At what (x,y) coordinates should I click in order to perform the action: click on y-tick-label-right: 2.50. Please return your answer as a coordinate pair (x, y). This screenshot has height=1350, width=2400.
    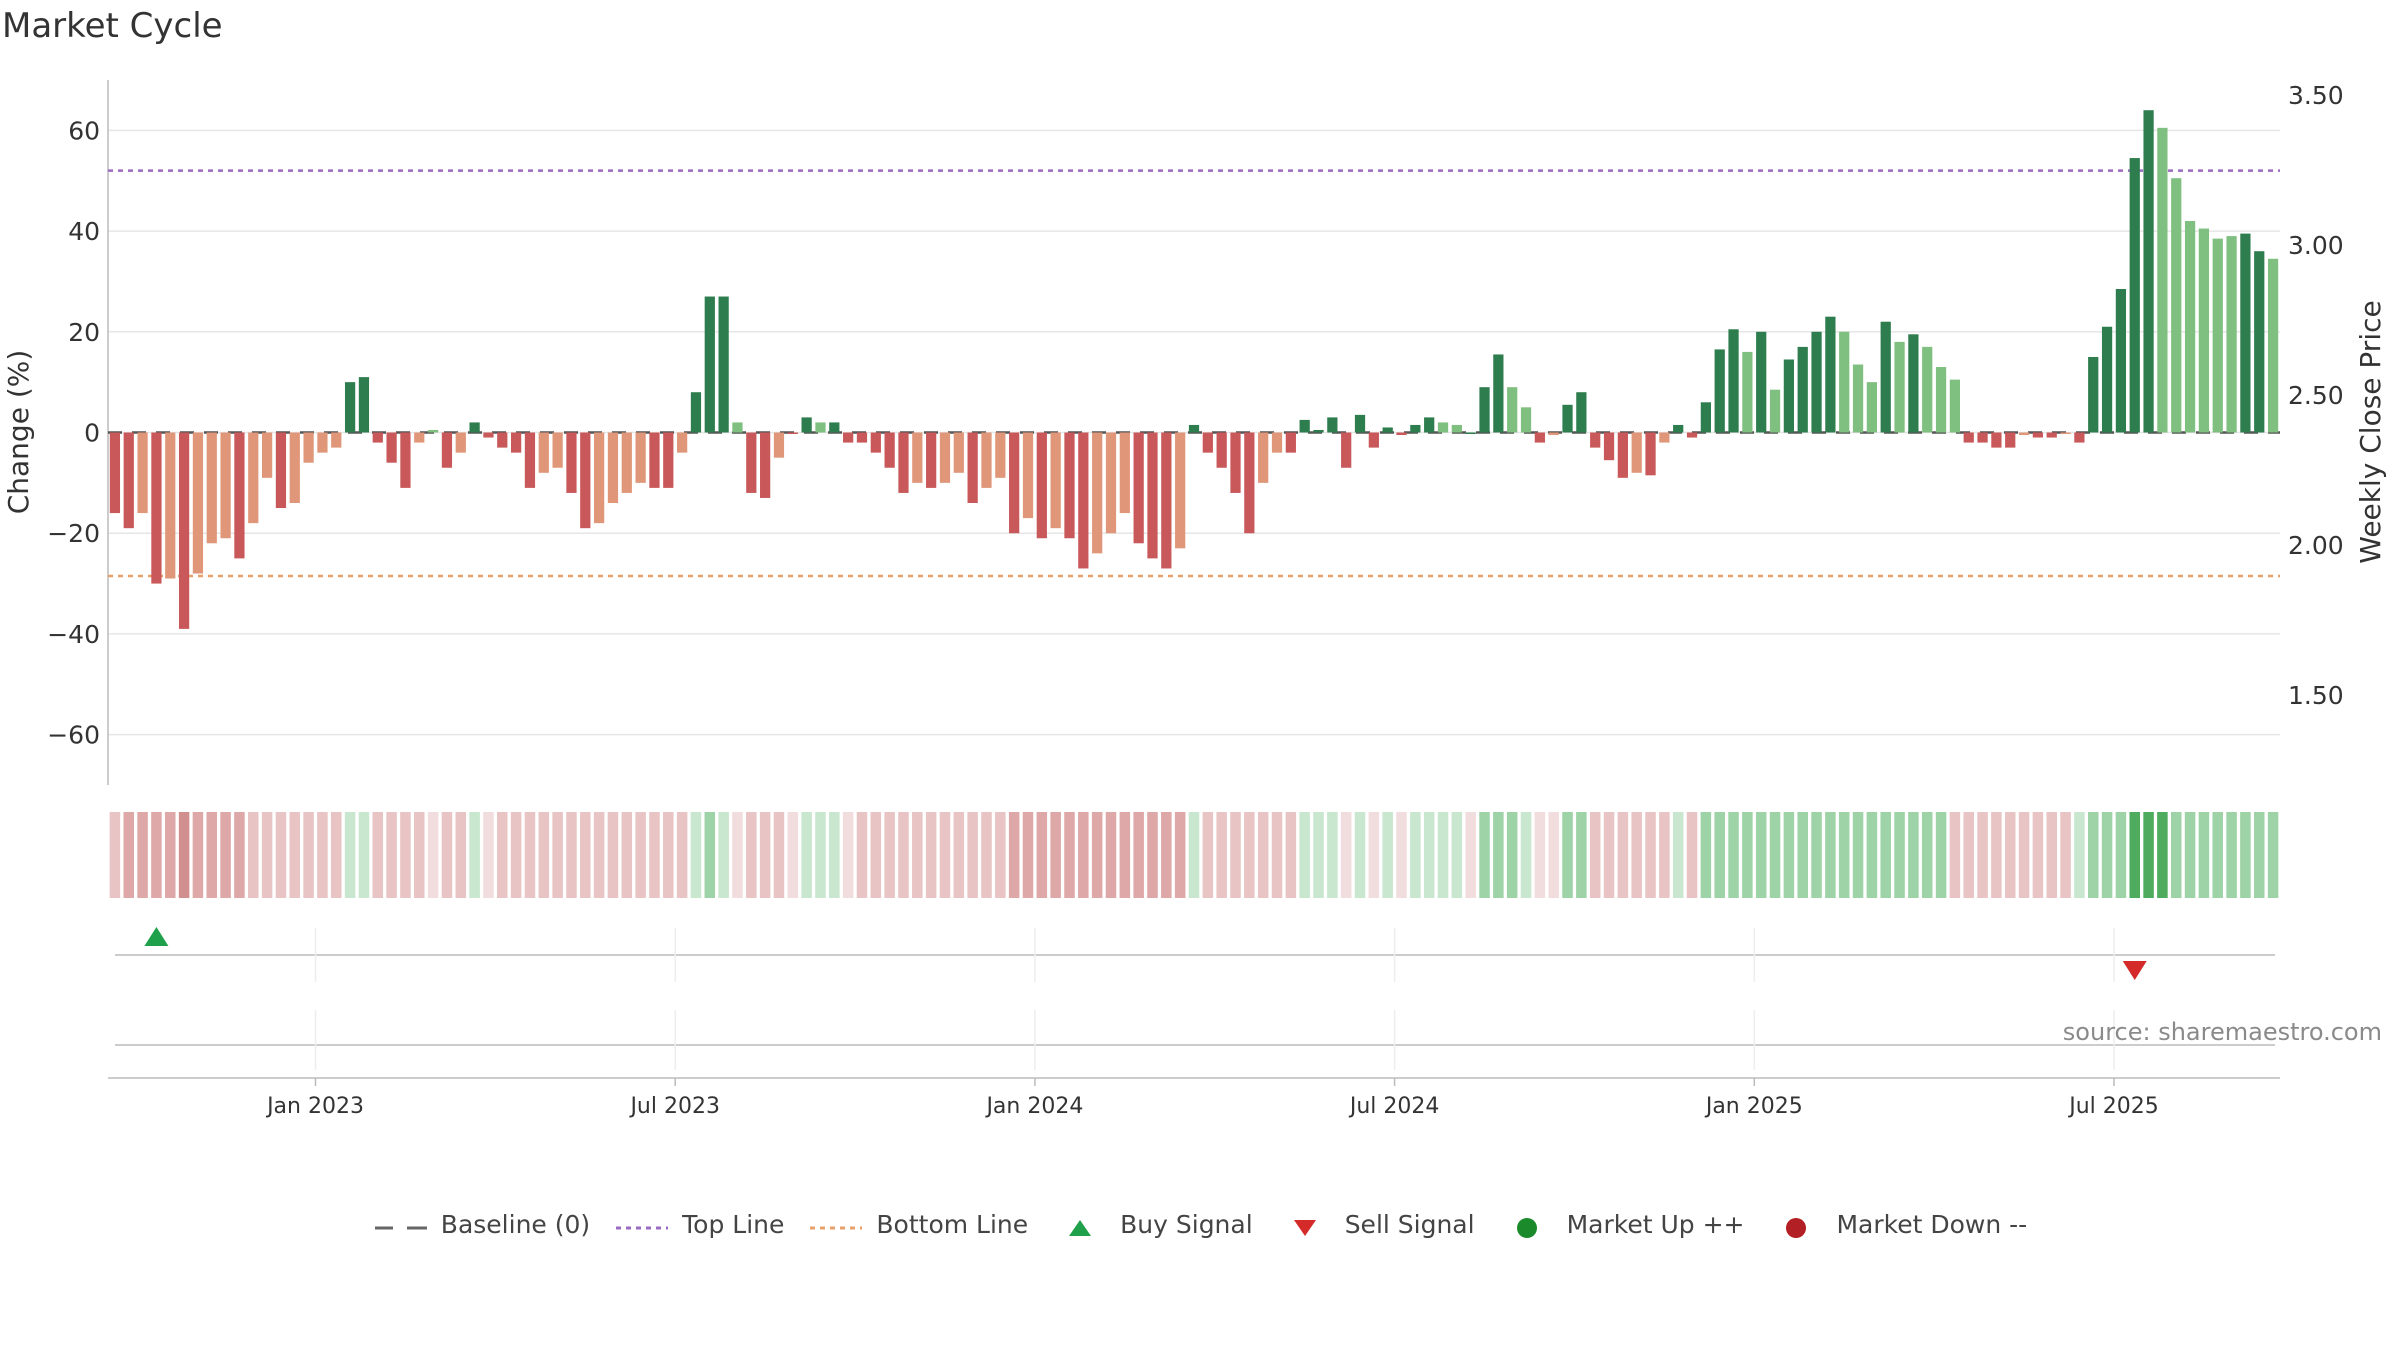
    Looking at the image, I should click on (2316, 395).